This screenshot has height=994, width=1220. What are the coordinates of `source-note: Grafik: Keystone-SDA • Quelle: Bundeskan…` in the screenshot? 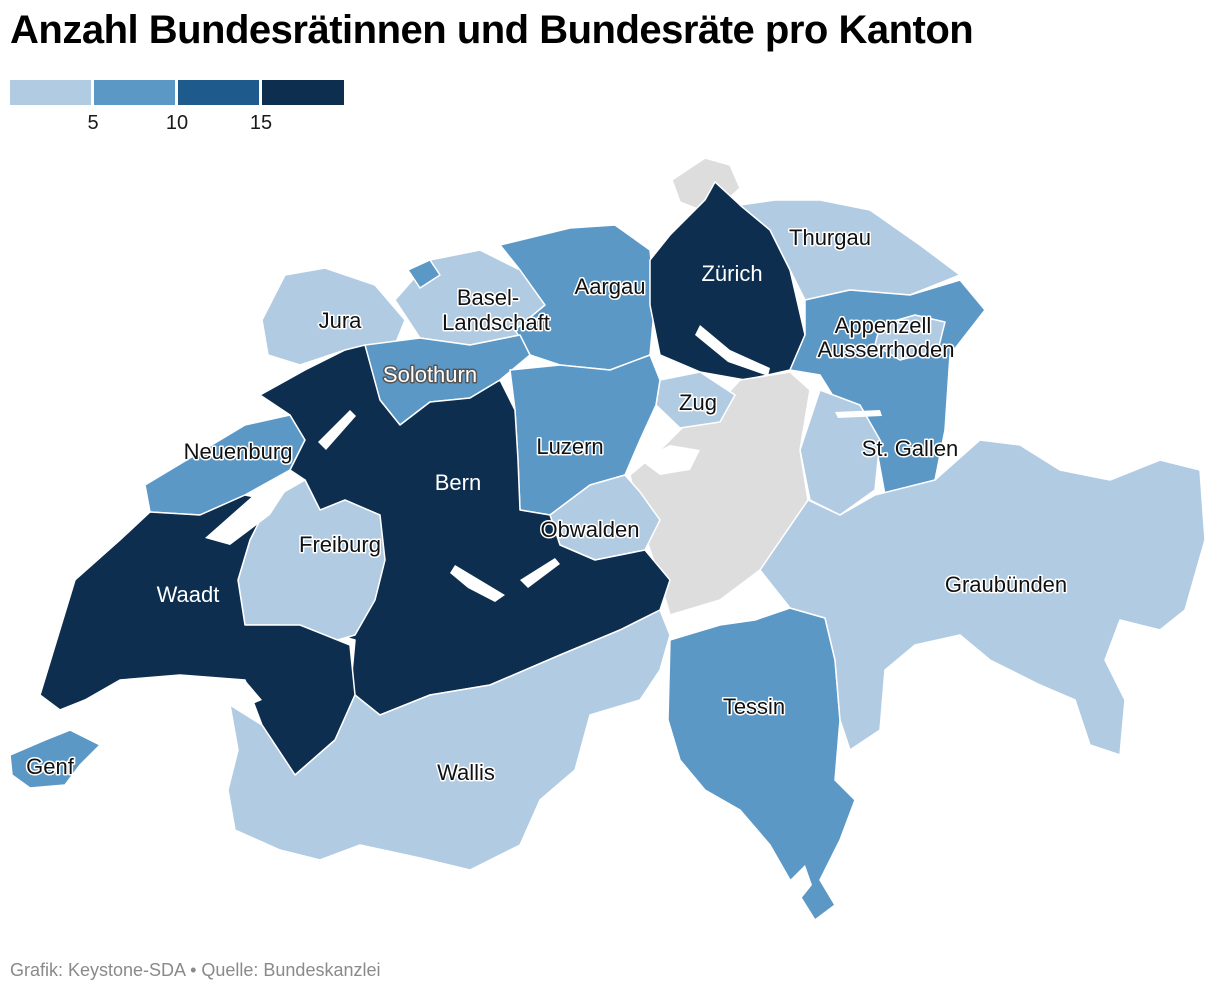 It's located at (195, 970).